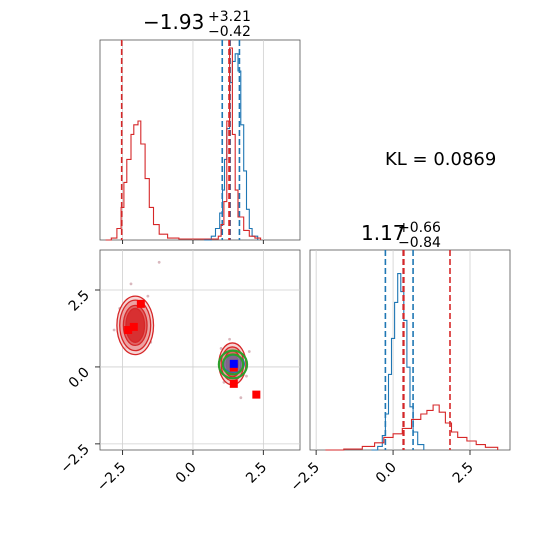  Describe the element at coordinates (440, 159) in the screenshot. I see `kl-divergence-label: KL = 0.0869` at that location.